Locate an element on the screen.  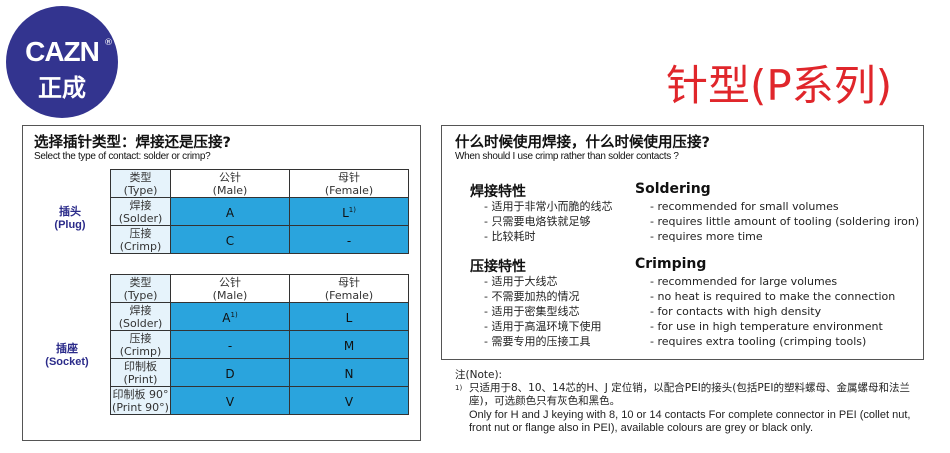
male-cell: A1) is located at coordinates (230, 316).